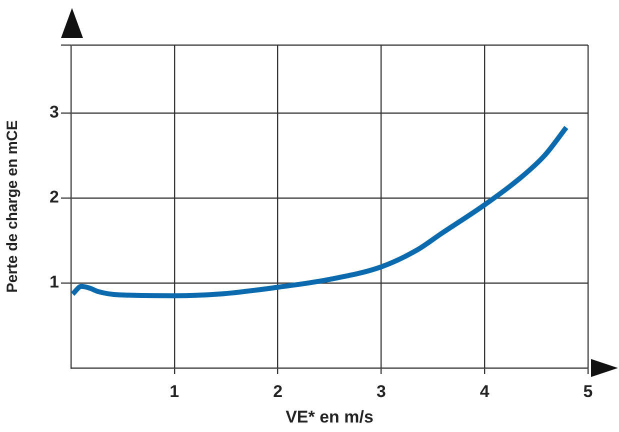 Image resolution: width=619 pixels, height=432 pixels. Describe the element at coordinates (13, 206) in the screenshot. I see `y-axis-title: Perte de charge en mCE` at that location.